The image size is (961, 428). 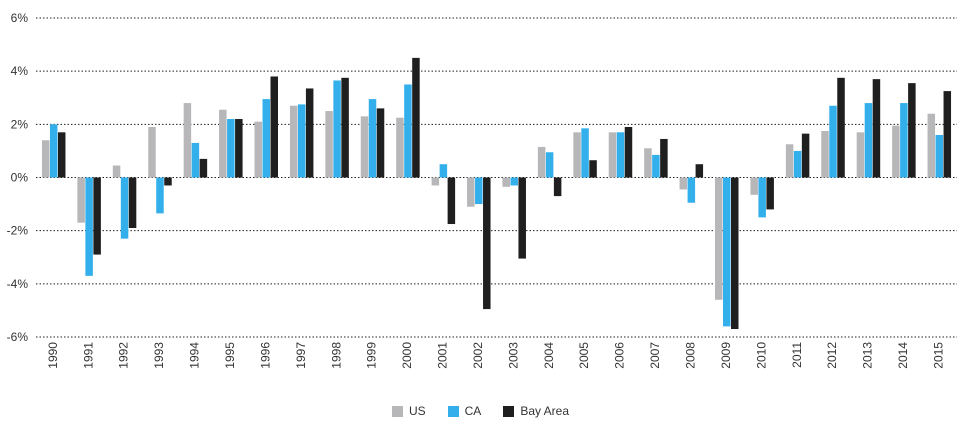 What do you see at coordinates (473, 411) in the screenshot?
I see `legend-label-ca: CA` at bounding box center [473, 411].